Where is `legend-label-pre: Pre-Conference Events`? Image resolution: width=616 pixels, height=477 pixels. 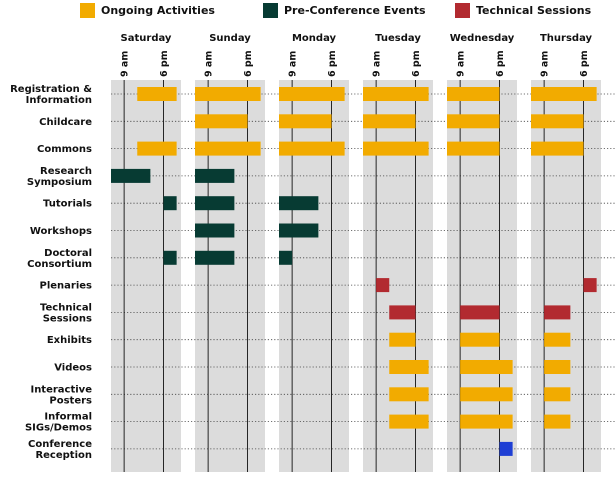
legend-label-pre: Pre-Conference Events is located at coordinates (355, 10).